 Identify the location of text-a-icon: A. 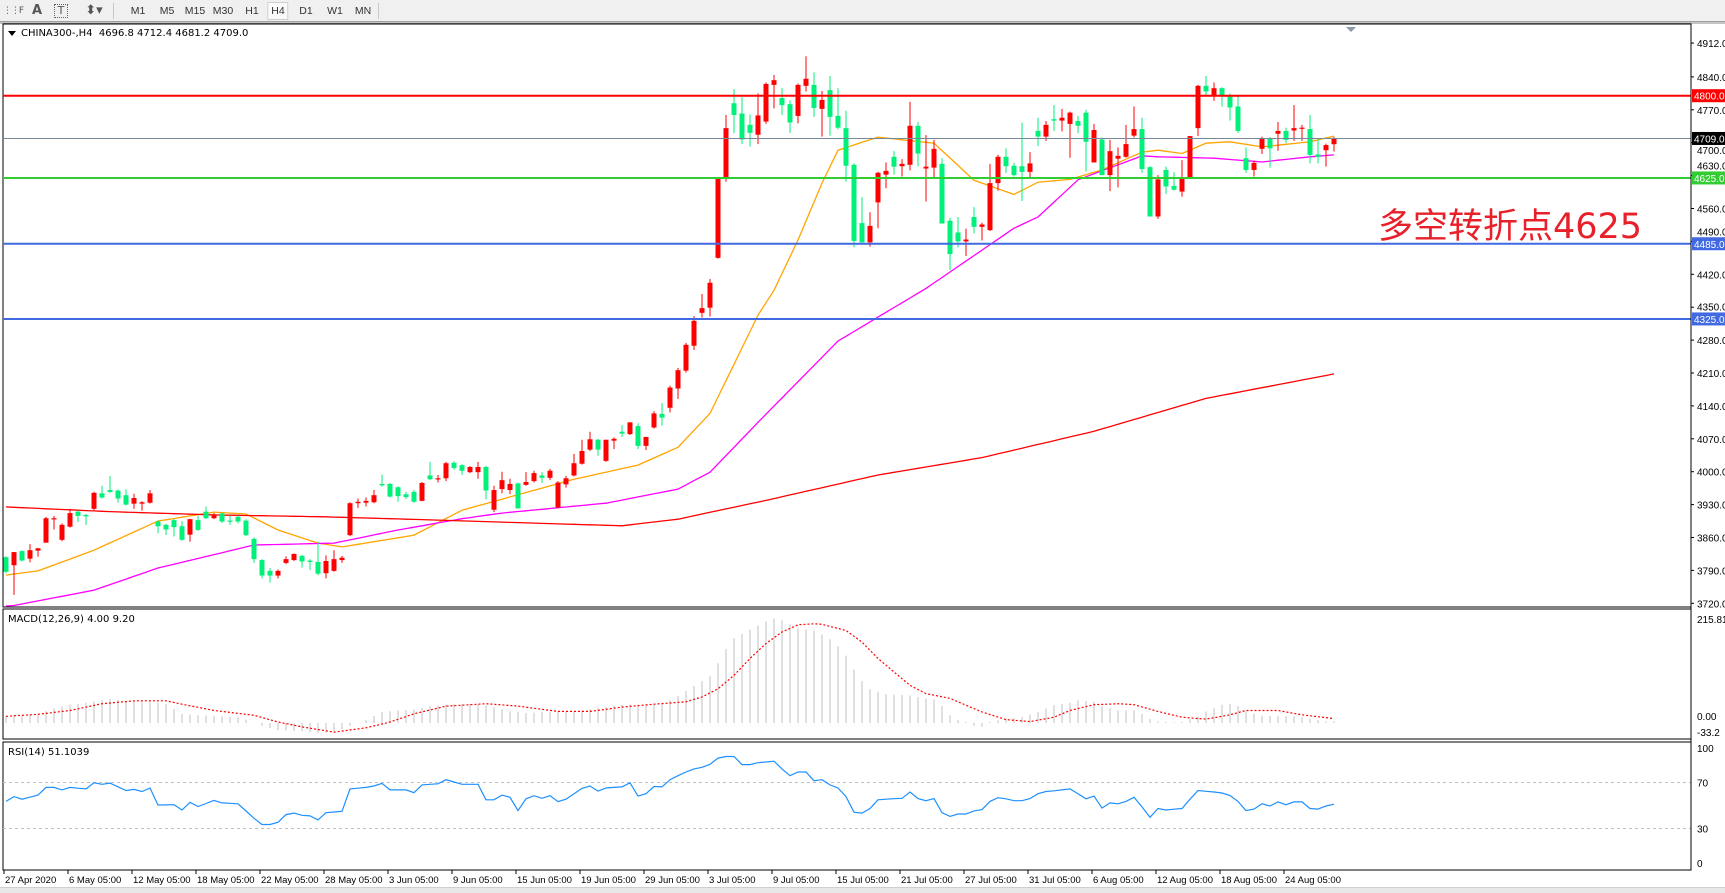
(37, 10).